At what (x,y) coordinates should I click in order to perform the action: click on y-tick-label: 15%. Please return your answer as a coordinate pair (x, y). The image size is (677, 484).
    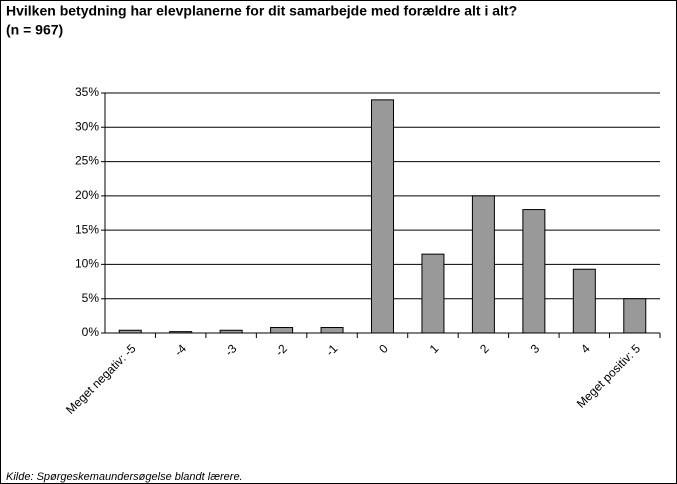
    Looking at the image, I should click on (87, 229).